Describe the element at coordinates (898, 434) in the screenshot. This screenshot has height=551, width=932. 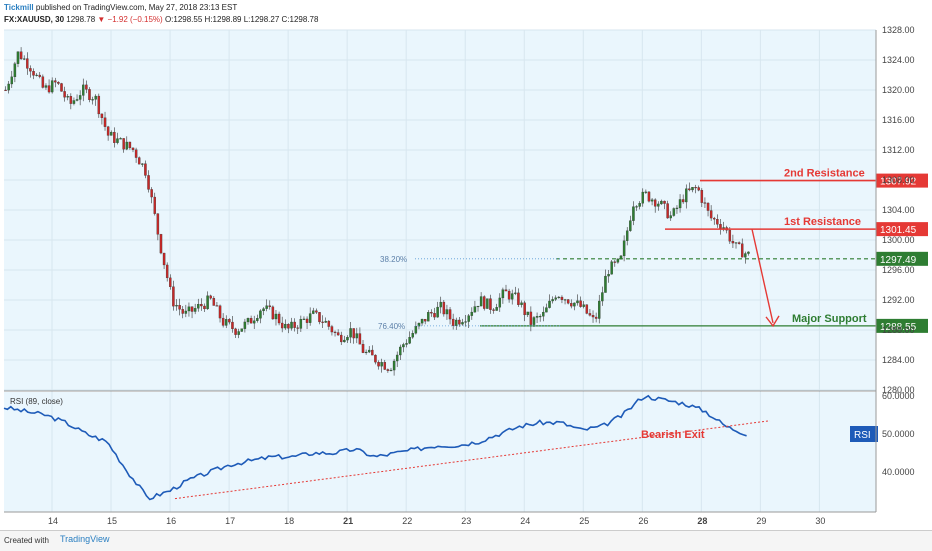
I see `rsi-tick-label: 50.0000` at that location.